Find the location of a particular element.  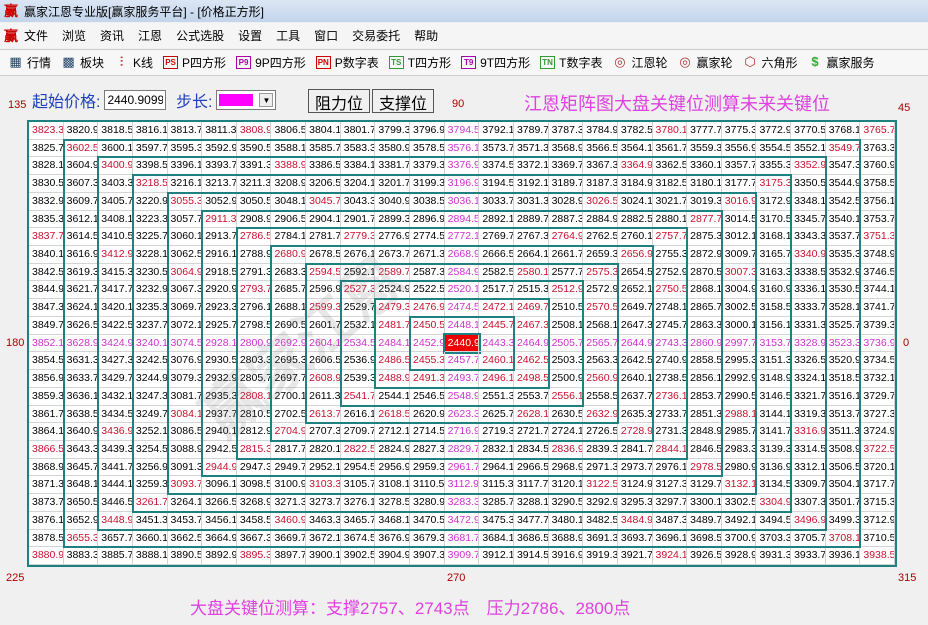

matrix-cell: 3568.91 is located at coordinates (566, 148).